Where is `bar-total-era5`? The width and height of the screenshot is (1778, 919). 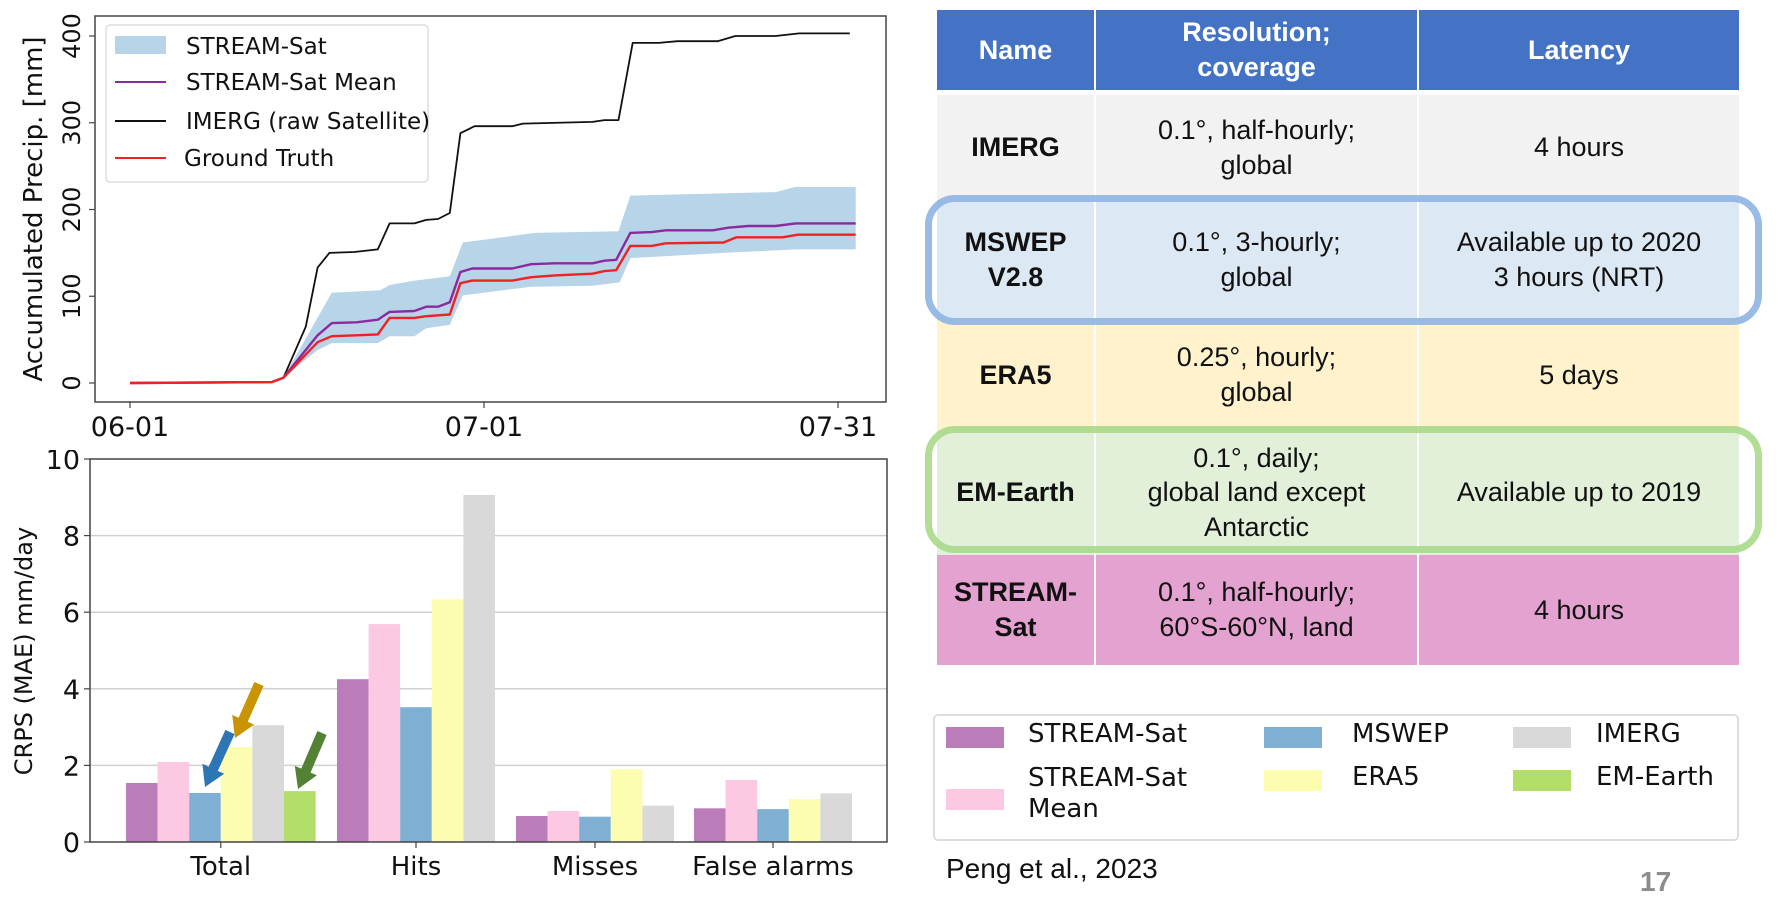
bar-total-era5 is located at coordinates (236, 794).